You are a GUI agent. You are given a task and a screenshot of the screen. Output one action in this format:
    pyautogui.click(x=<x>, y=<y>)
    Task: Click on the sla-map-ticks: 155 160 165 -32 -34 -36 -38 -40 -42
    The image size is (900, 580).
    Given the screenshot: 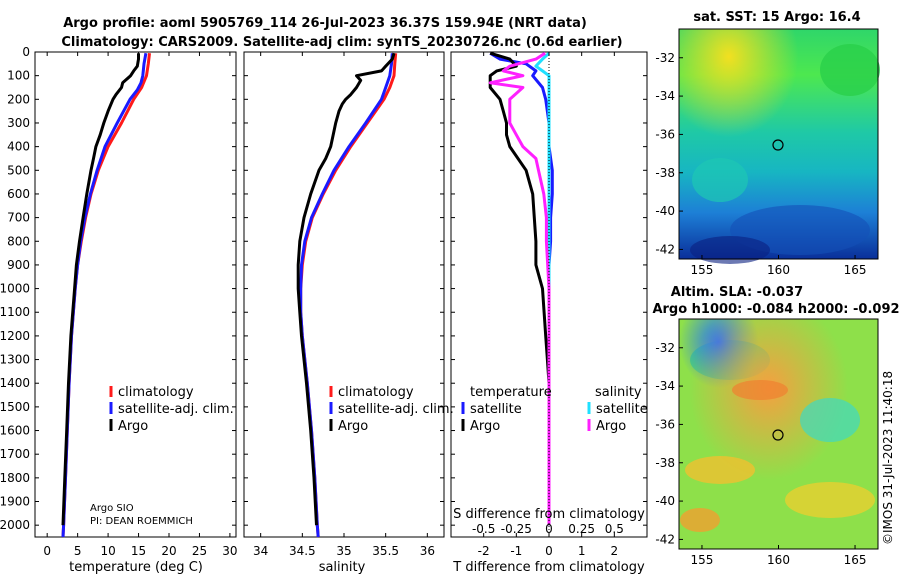 What is the action you would take?
    pyautogui.click(x=760, y=454)
    